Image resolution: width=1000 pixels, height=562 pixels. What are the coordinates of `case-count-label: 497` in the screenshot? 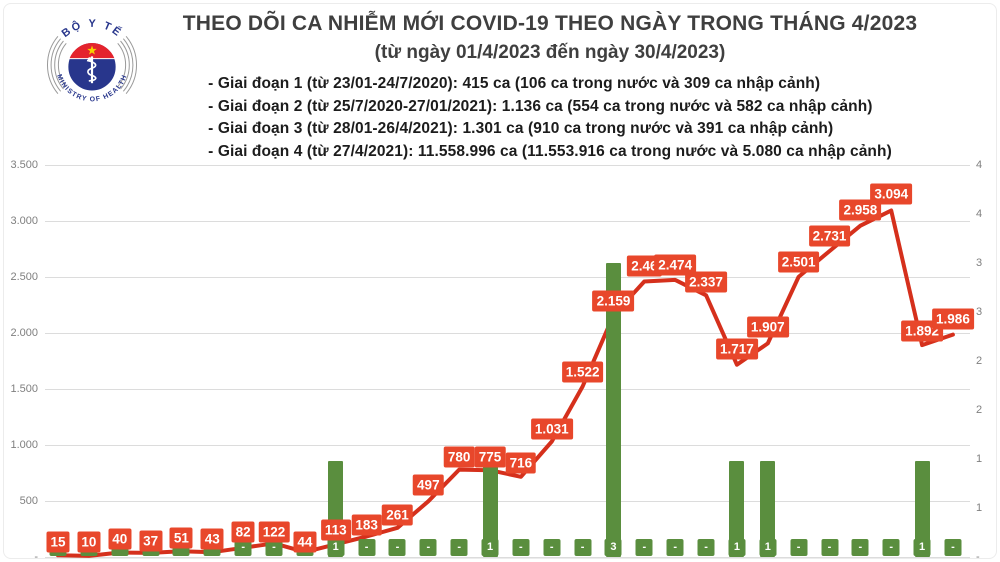 It's located at (428, 485).